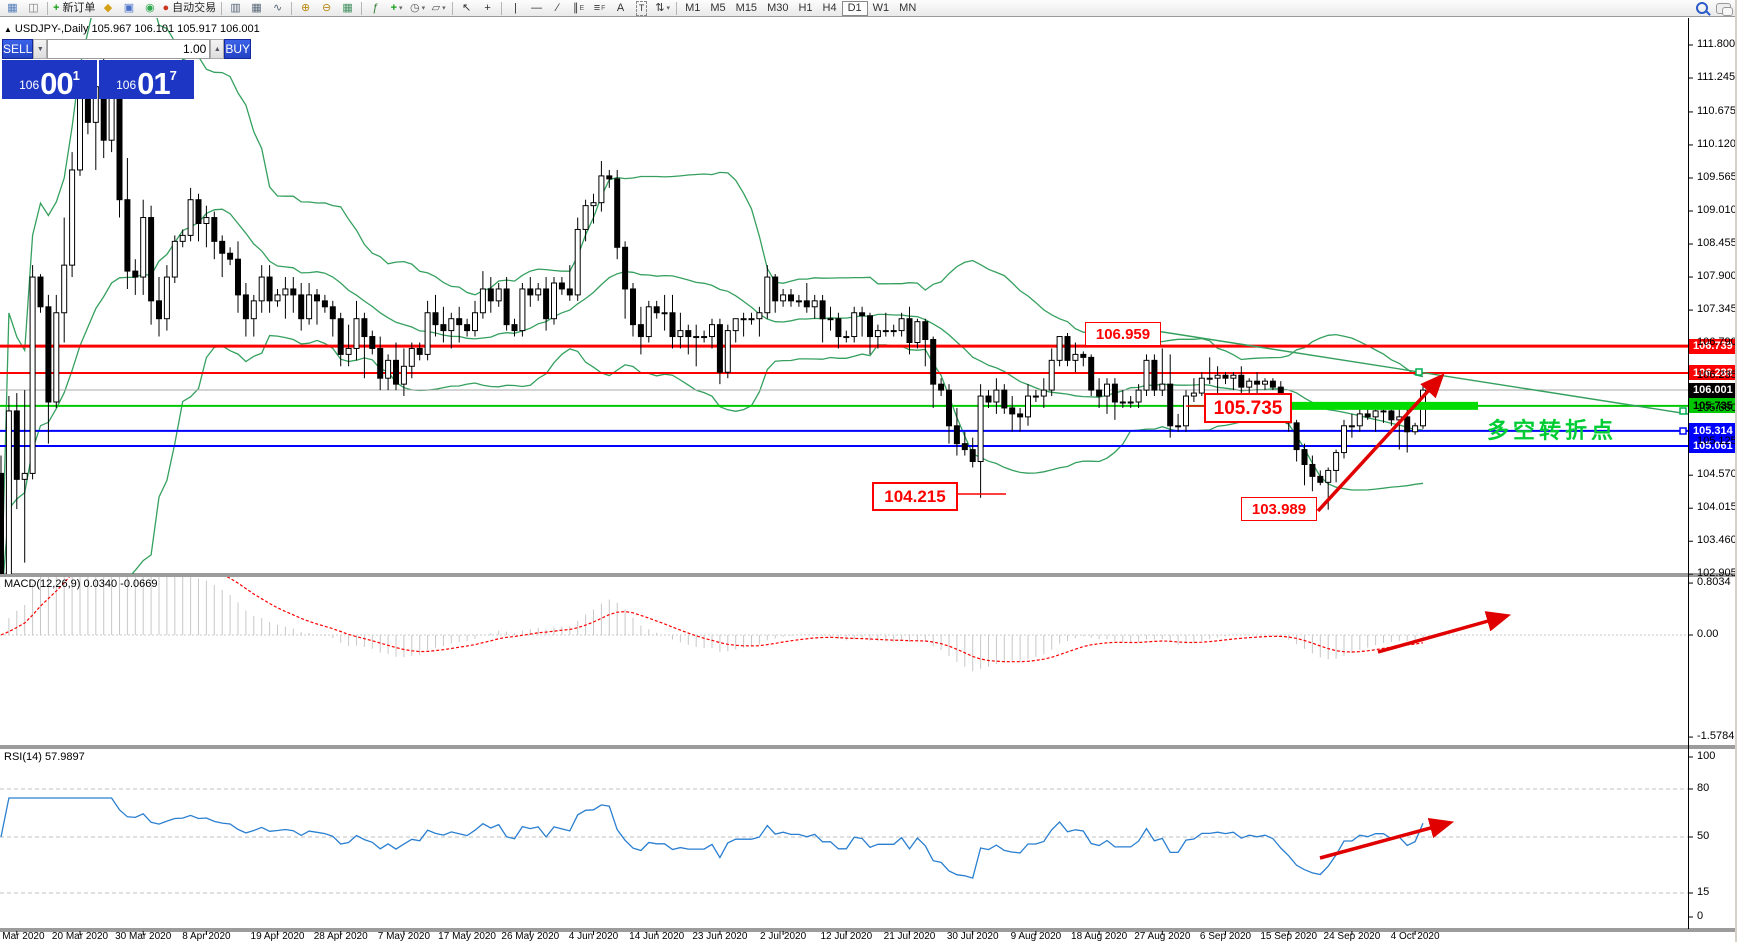 The width and height of the screenshot is (1737, 942). I want to click on cursor-button: ↖, so click(466, 7).